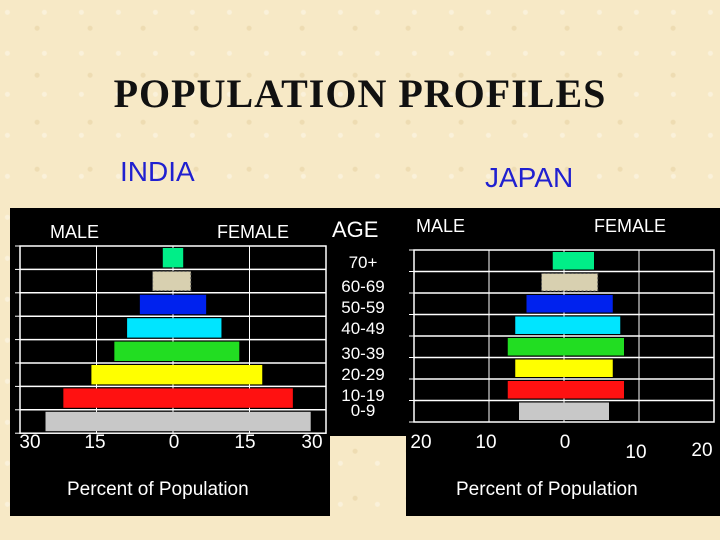  I want to click on india-male-label: MALE, so click(75, 232).